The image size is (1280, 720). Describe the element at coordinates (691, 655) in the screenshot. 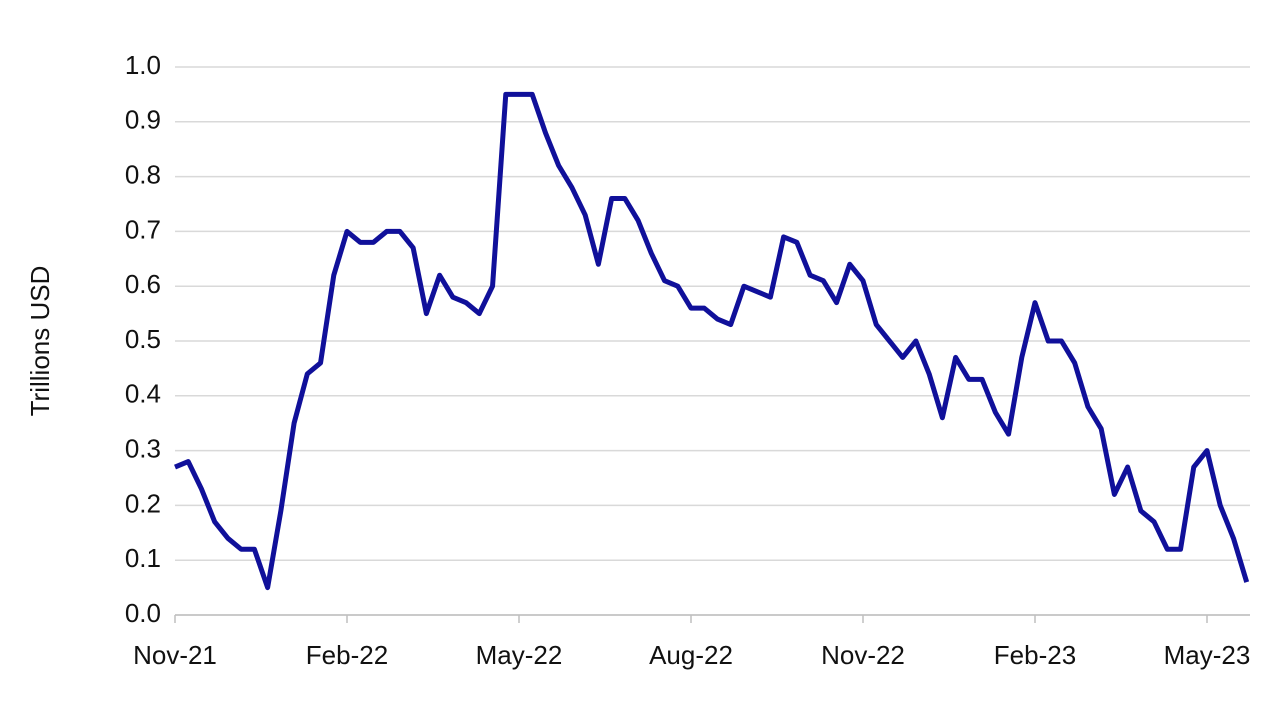

I see `x-tick-label: Aug-22` at that location.